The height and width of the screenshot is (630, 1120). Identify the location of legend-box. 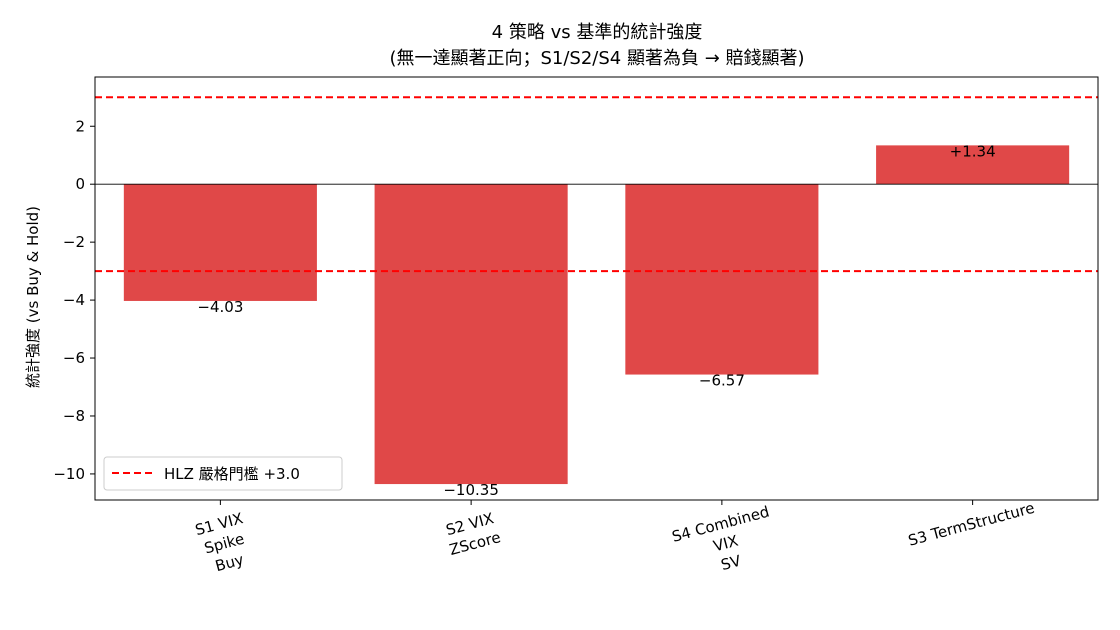
(223, 473).